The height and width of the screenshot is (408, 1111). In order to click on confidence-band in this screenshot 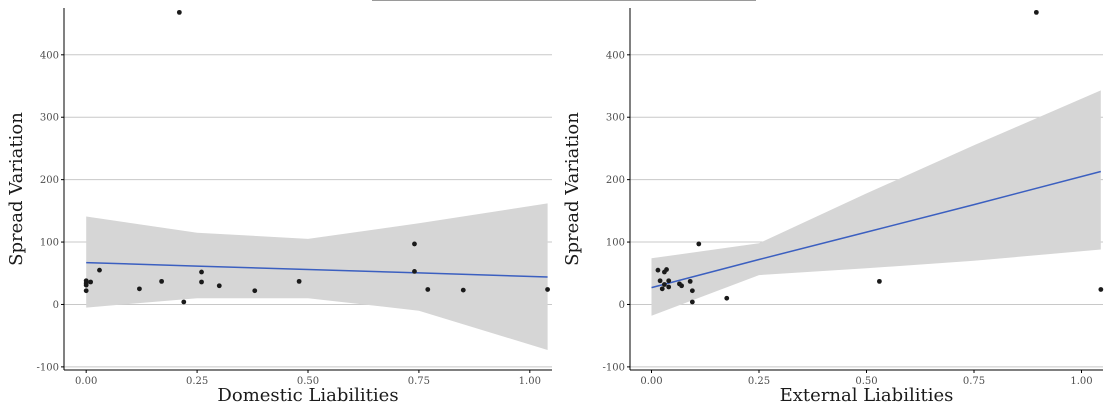, I will do `click(317, 276)`.